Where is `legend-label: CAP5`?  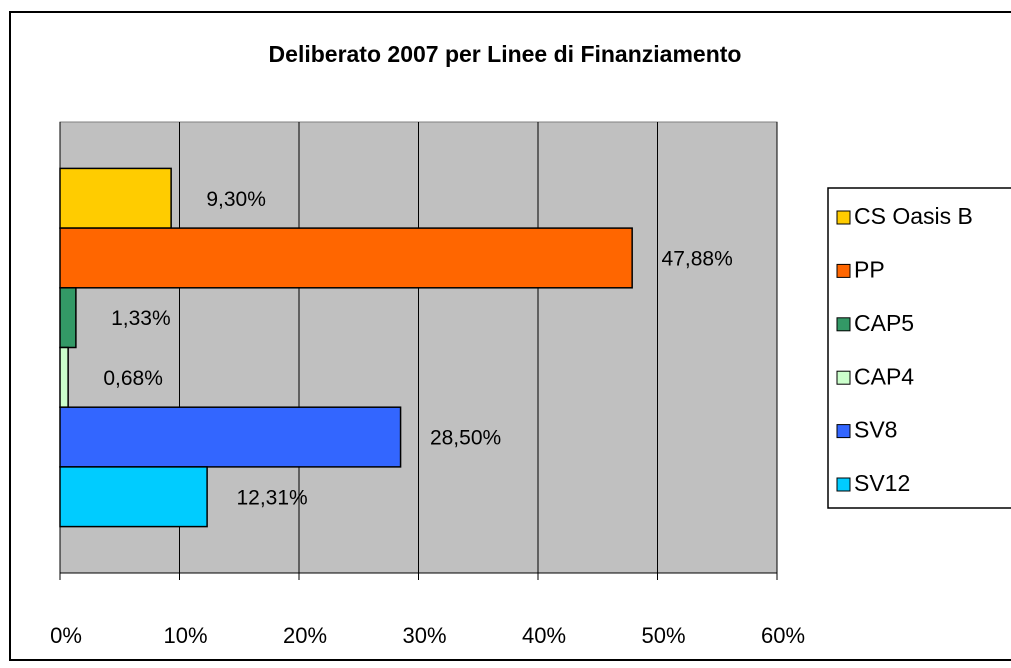
legend-label: CAP5 is located at coordinates (884, 323).